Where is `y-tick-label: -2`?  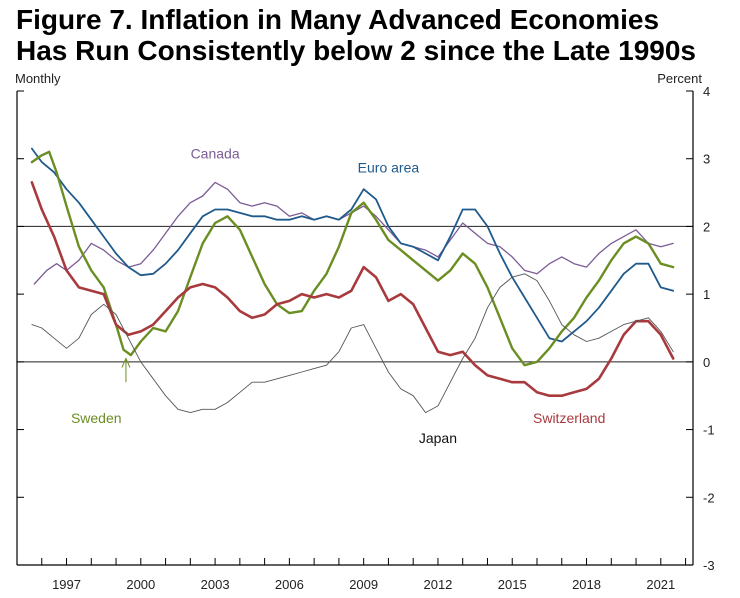
y-tick-label: -2 is located at coordinates (709, 497).